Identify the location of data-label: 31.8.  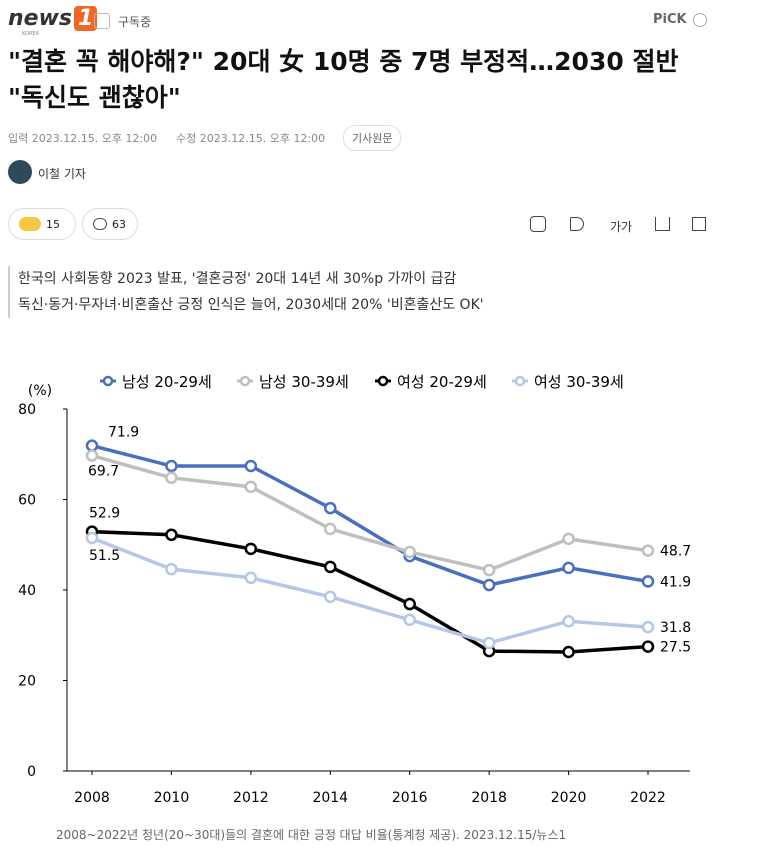
(675, 628).